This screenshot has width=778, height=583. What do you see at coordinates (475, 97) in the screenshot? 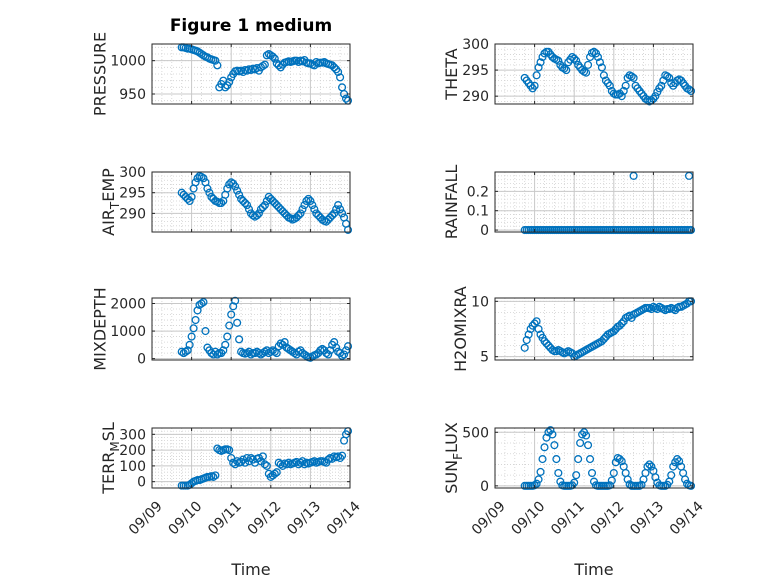
I see `y-tick-label: 290` at bounding box center [475, 97].